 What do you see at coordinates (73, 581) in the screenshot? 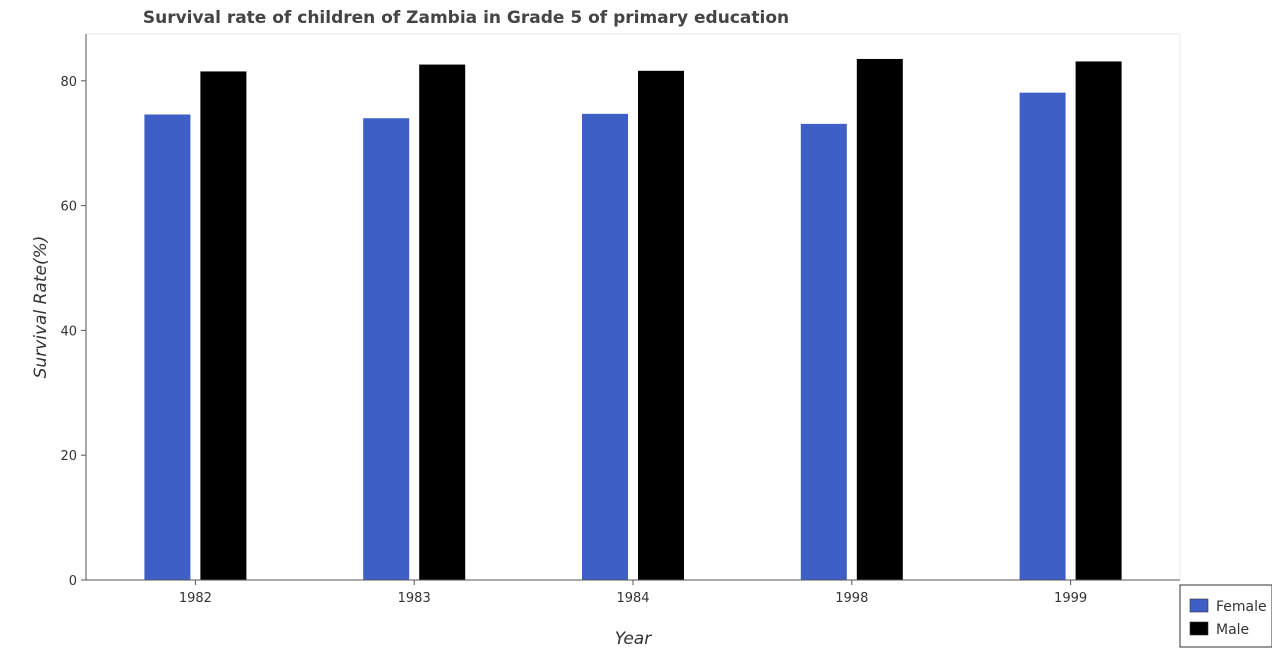
I see `y-tick-label-0: 0` at bounding box center [73, 581].